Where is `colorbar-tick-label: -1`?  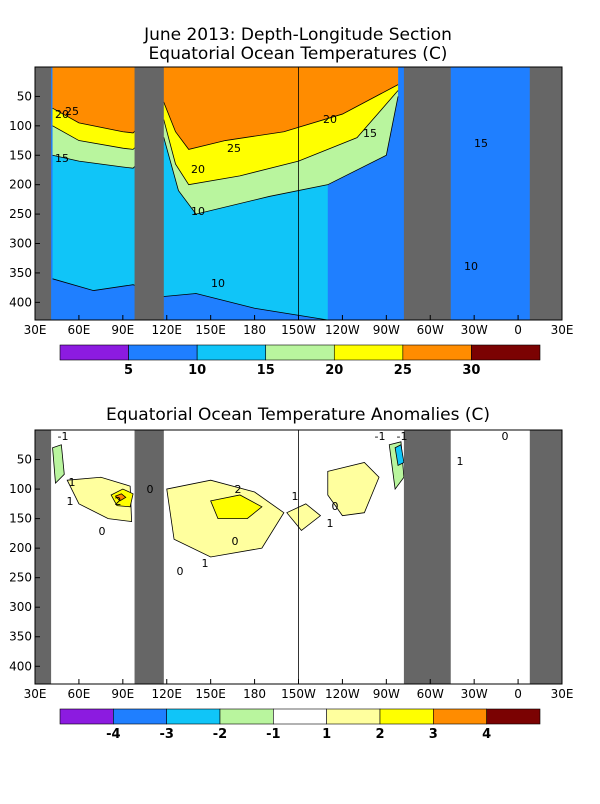 colorbar-tick-label: -1 is located at coordinates (273, 734).